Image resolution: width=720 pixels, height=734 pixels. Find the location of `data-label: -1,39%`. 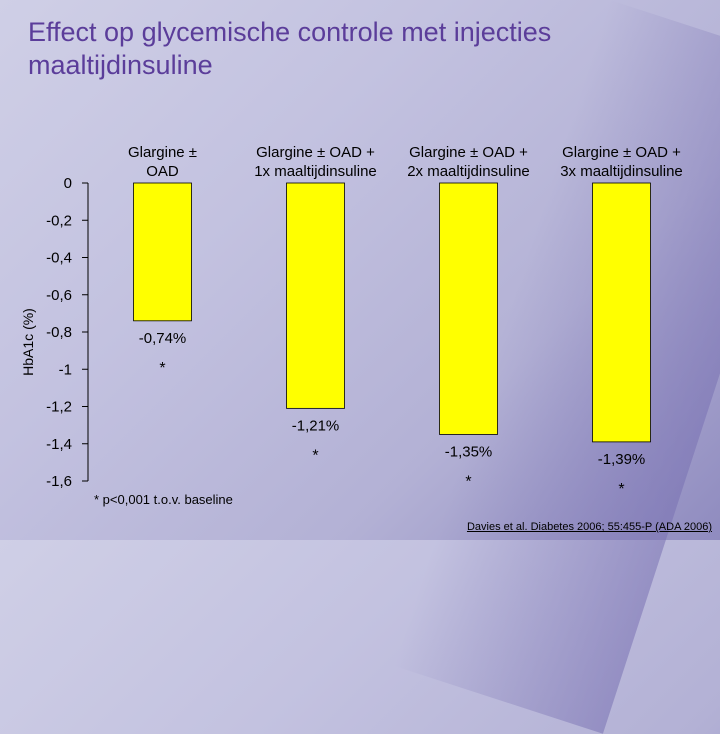

data-label: -1,39% is located at coordinates (622, 459).